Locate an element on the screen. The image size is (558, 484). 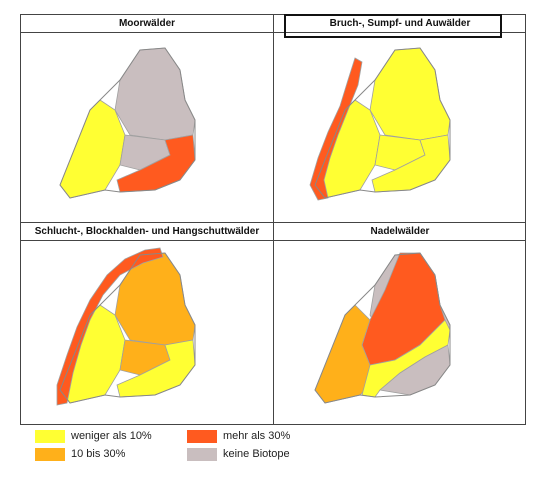
region-east is located at coordinates (406, 358).